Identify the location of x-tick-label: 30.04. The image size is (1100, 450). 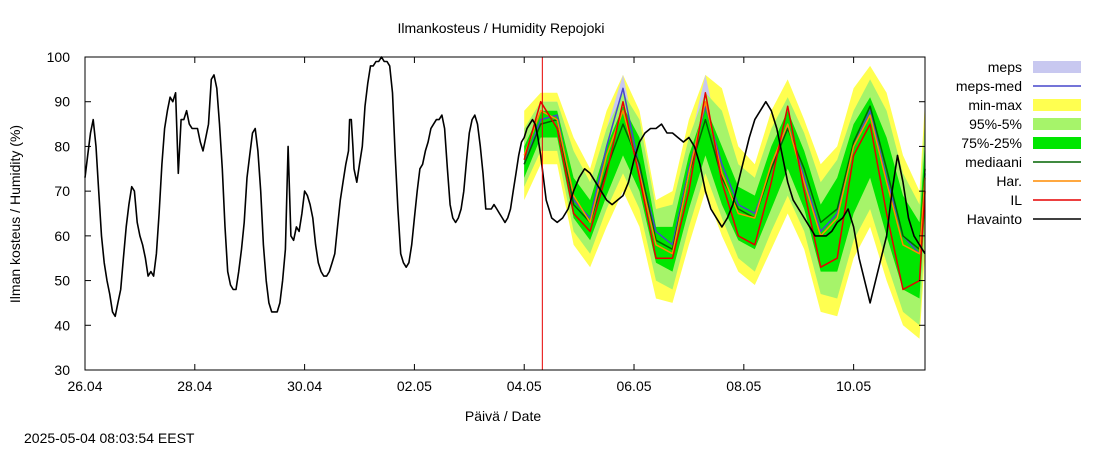
(304, 386).